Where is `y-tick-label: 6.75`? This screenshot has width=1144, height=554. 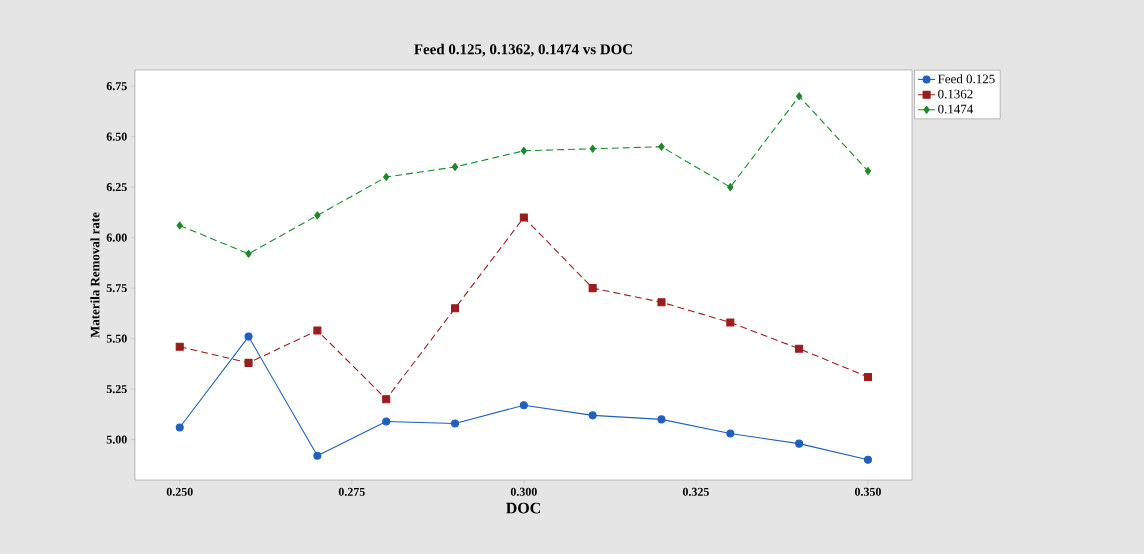 y-tick-label: 6.75 is located at coordinates (116, 86).